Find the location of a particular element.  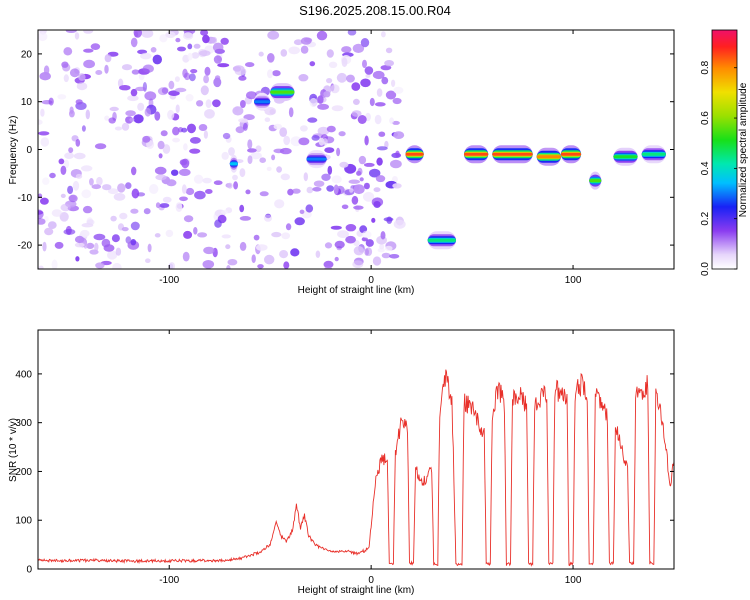

snr-y-tick-label: 0 is located at coordinates (29, 570).